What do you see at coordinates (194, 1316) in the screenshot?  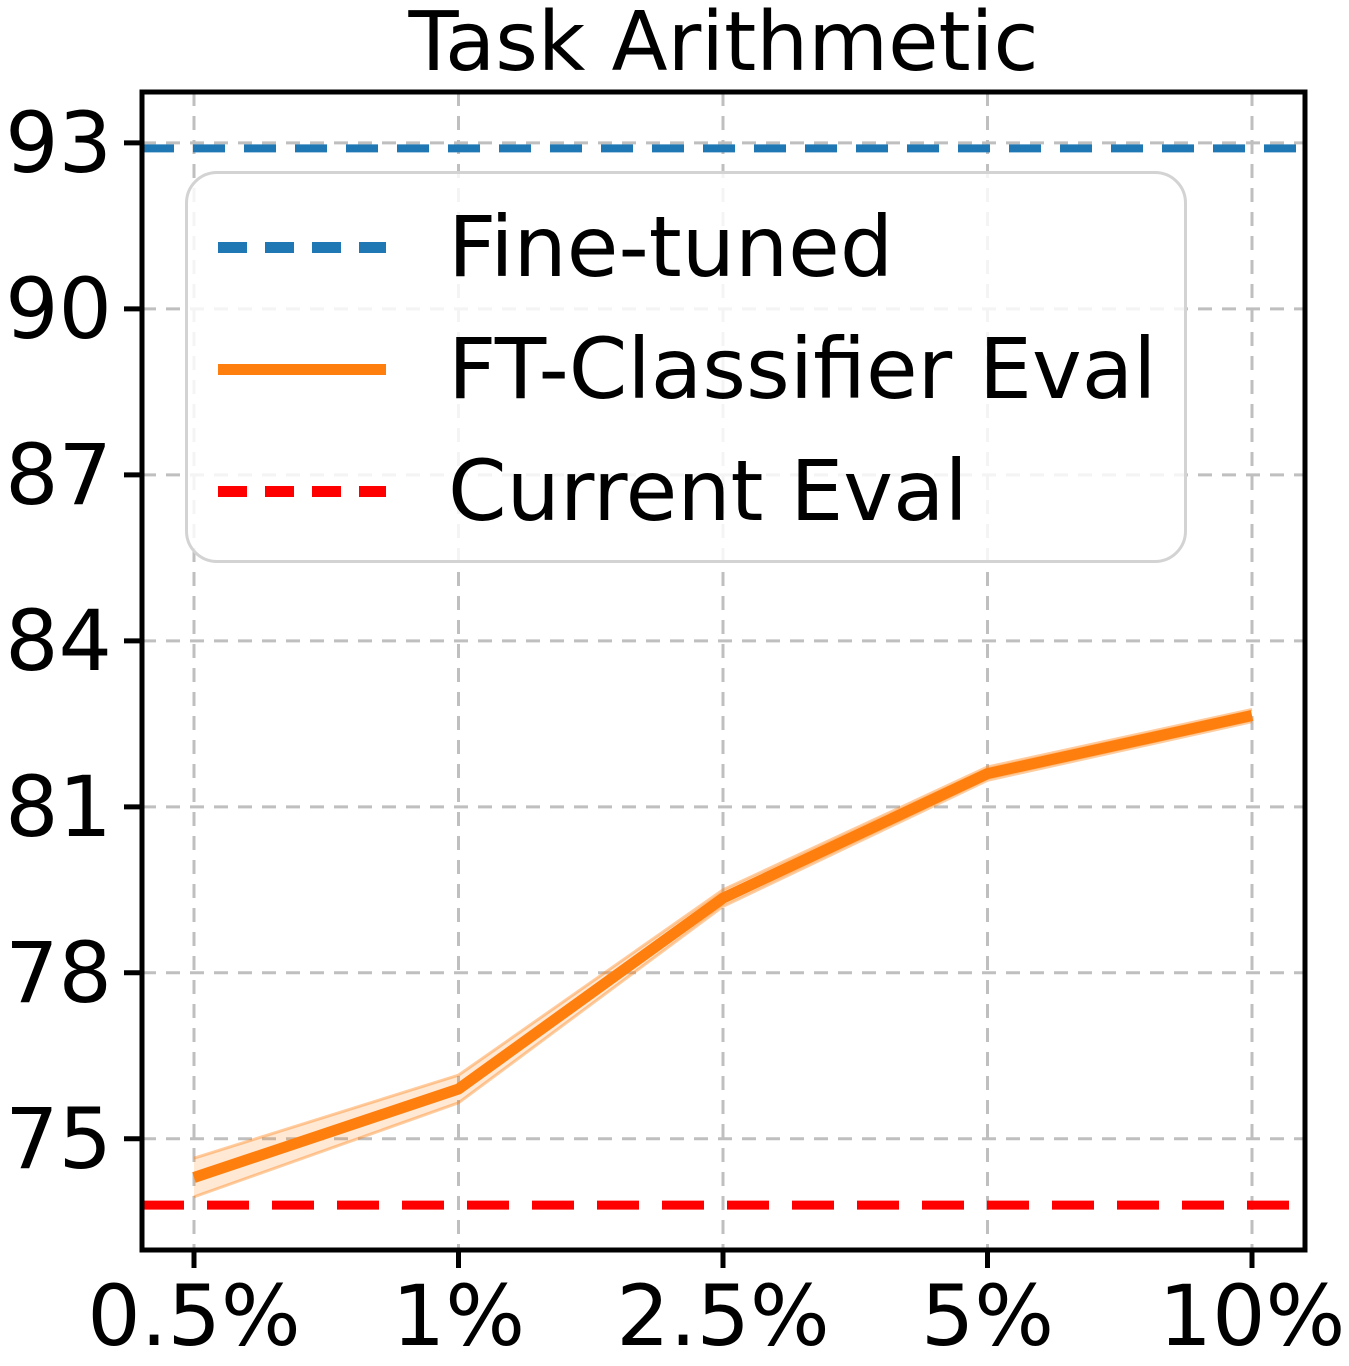 I see `x-tick-label: 0.5%` at bounding box center [194, 1316].